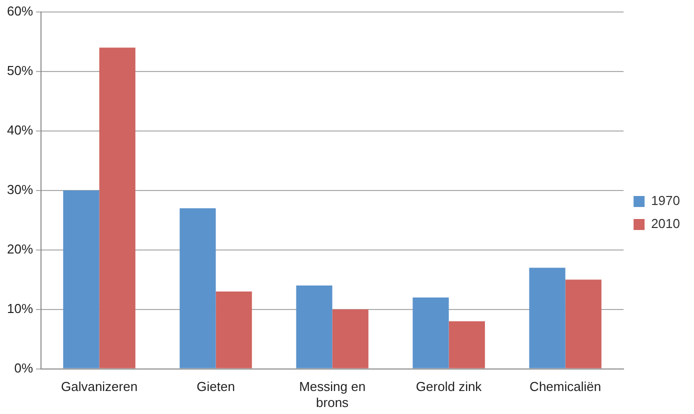  What do you see at coordinates (24, 368) in the screenshot?
I see `y-tick-label: 0%` at bounding box center [24, 368].